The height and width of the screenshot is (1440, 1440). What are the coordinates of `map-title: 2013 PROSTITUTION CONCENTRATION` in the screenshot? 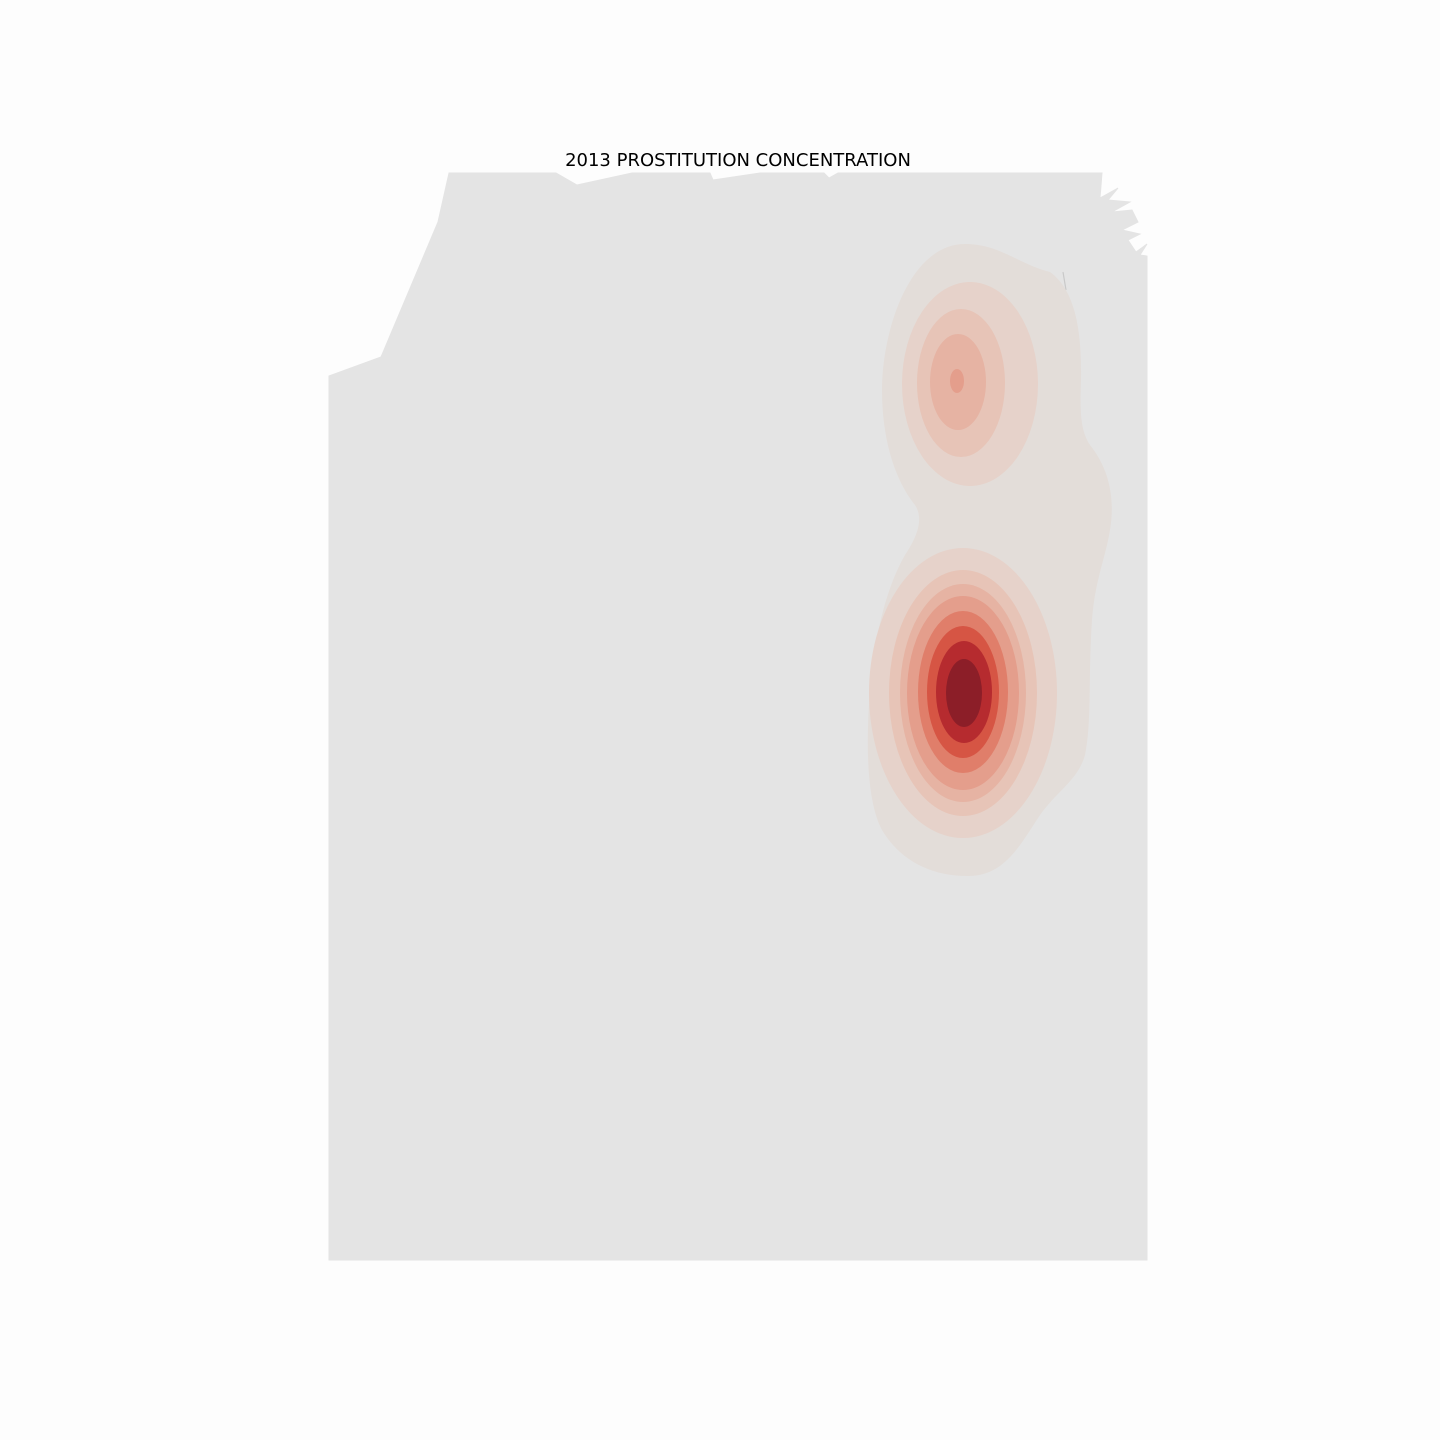 It's located at (738, 160).